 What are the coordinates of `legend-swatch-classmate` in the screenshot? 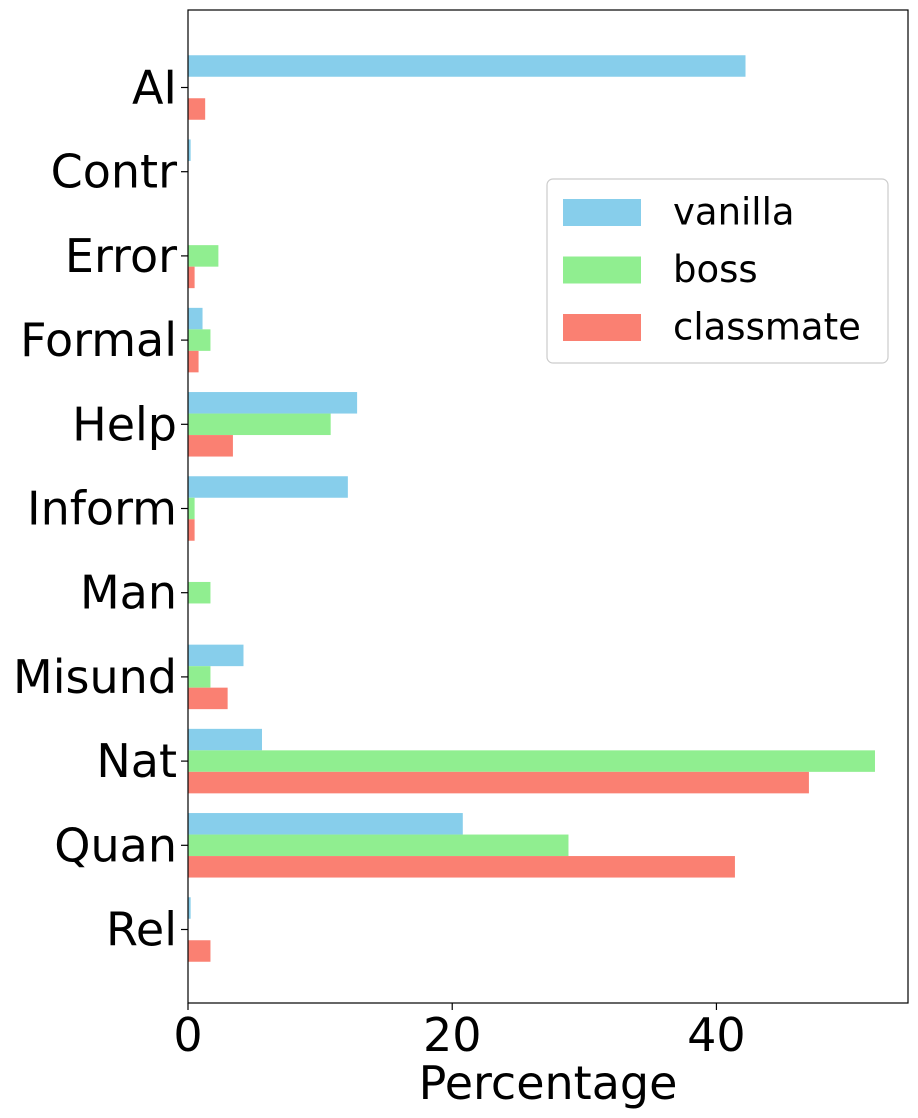 It's located at (602, 327).